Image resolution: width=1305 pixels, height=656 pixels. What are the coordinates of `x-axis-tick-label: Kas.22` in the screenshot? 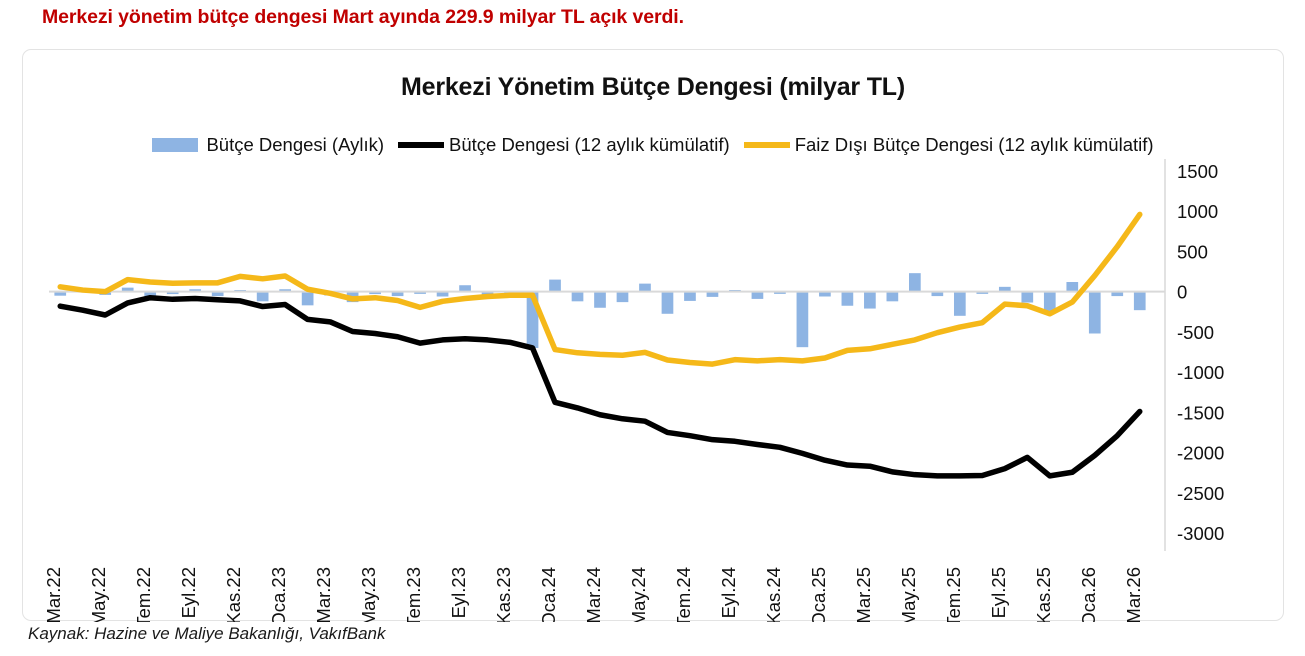 It's located at (233, 594).